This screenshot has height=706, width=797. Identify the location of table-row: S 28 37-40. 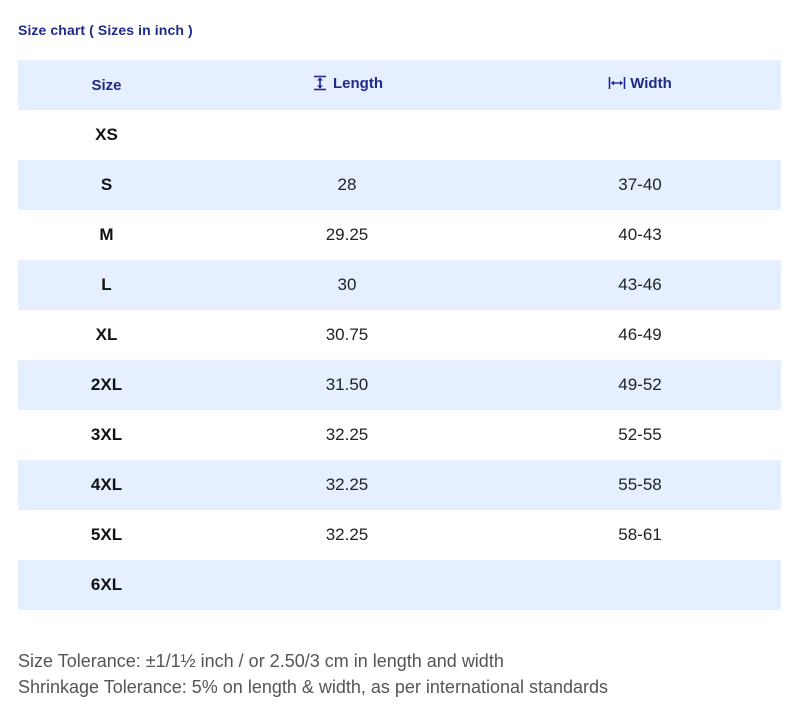
(399, 185).